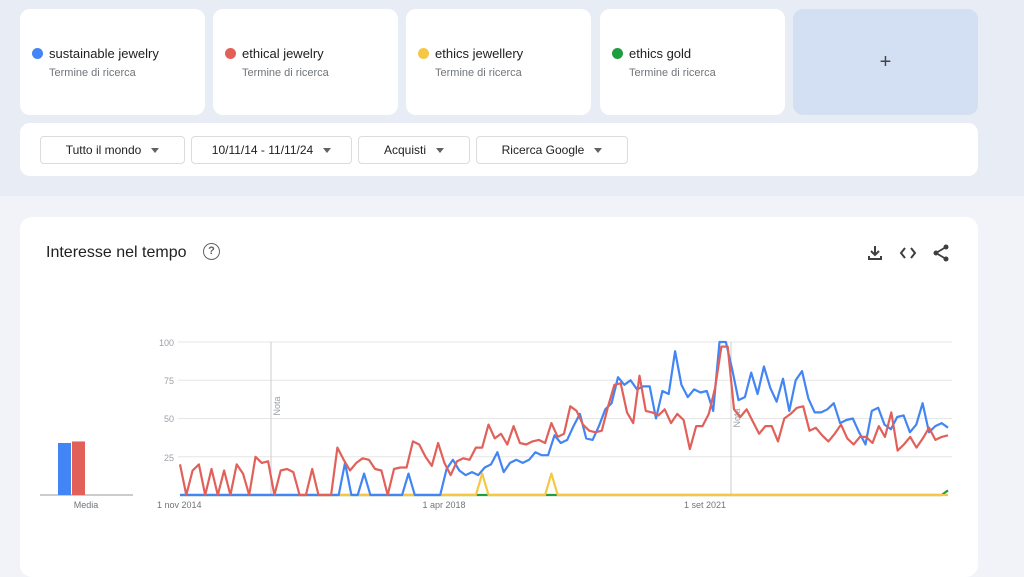 The image size is (1024, 577). What do you see at coordinates (169, 381) in the screenshot?
I see `y-tick-label: 75` at bounding box center [169, 381].